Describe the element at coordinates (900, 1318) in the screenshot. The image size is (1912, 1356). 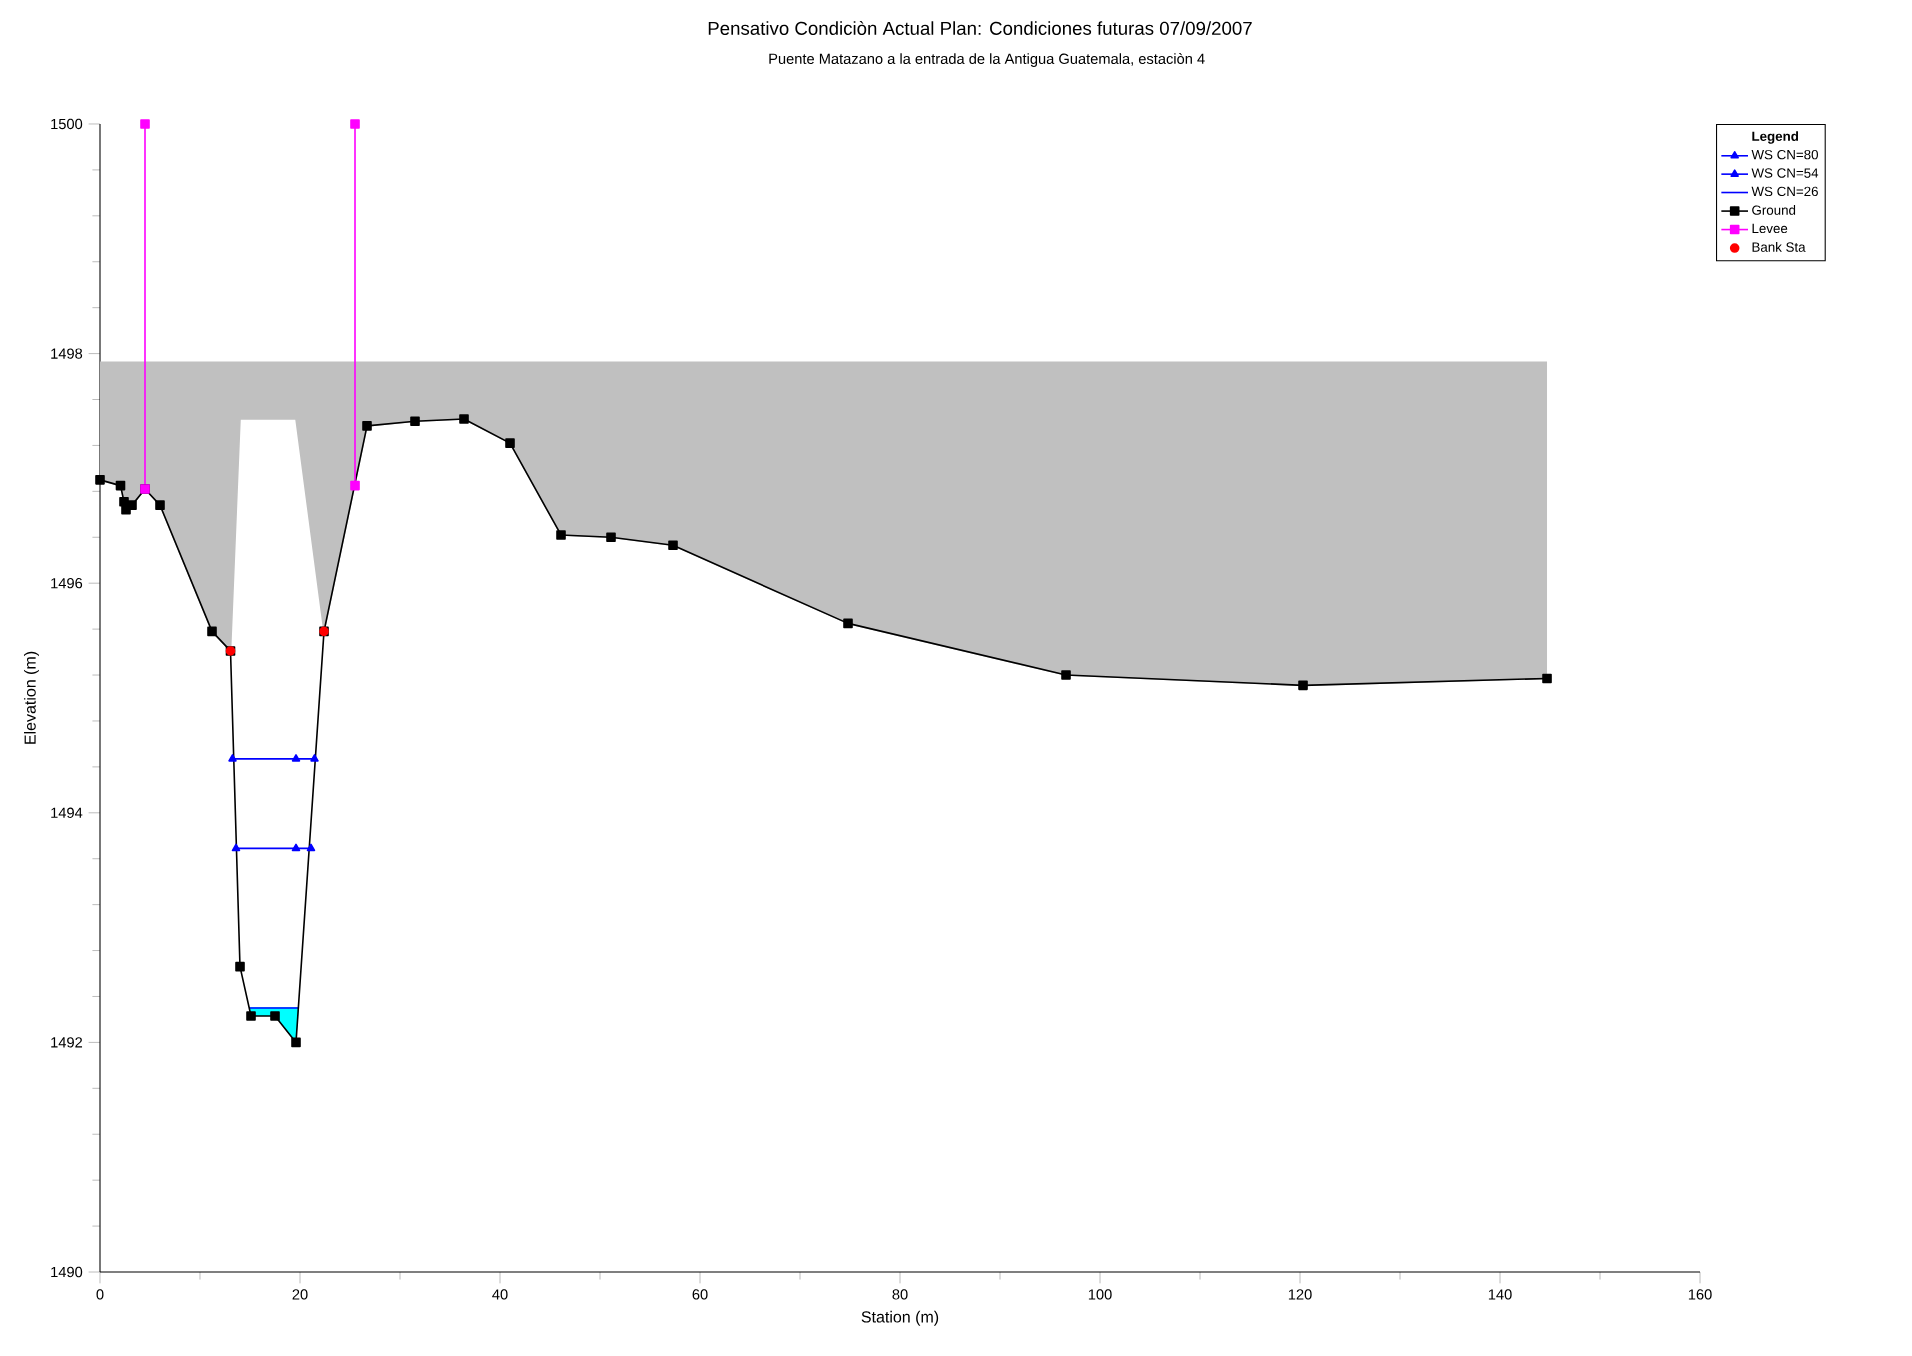
I see `x-axis-title: Station (m)` at that location.